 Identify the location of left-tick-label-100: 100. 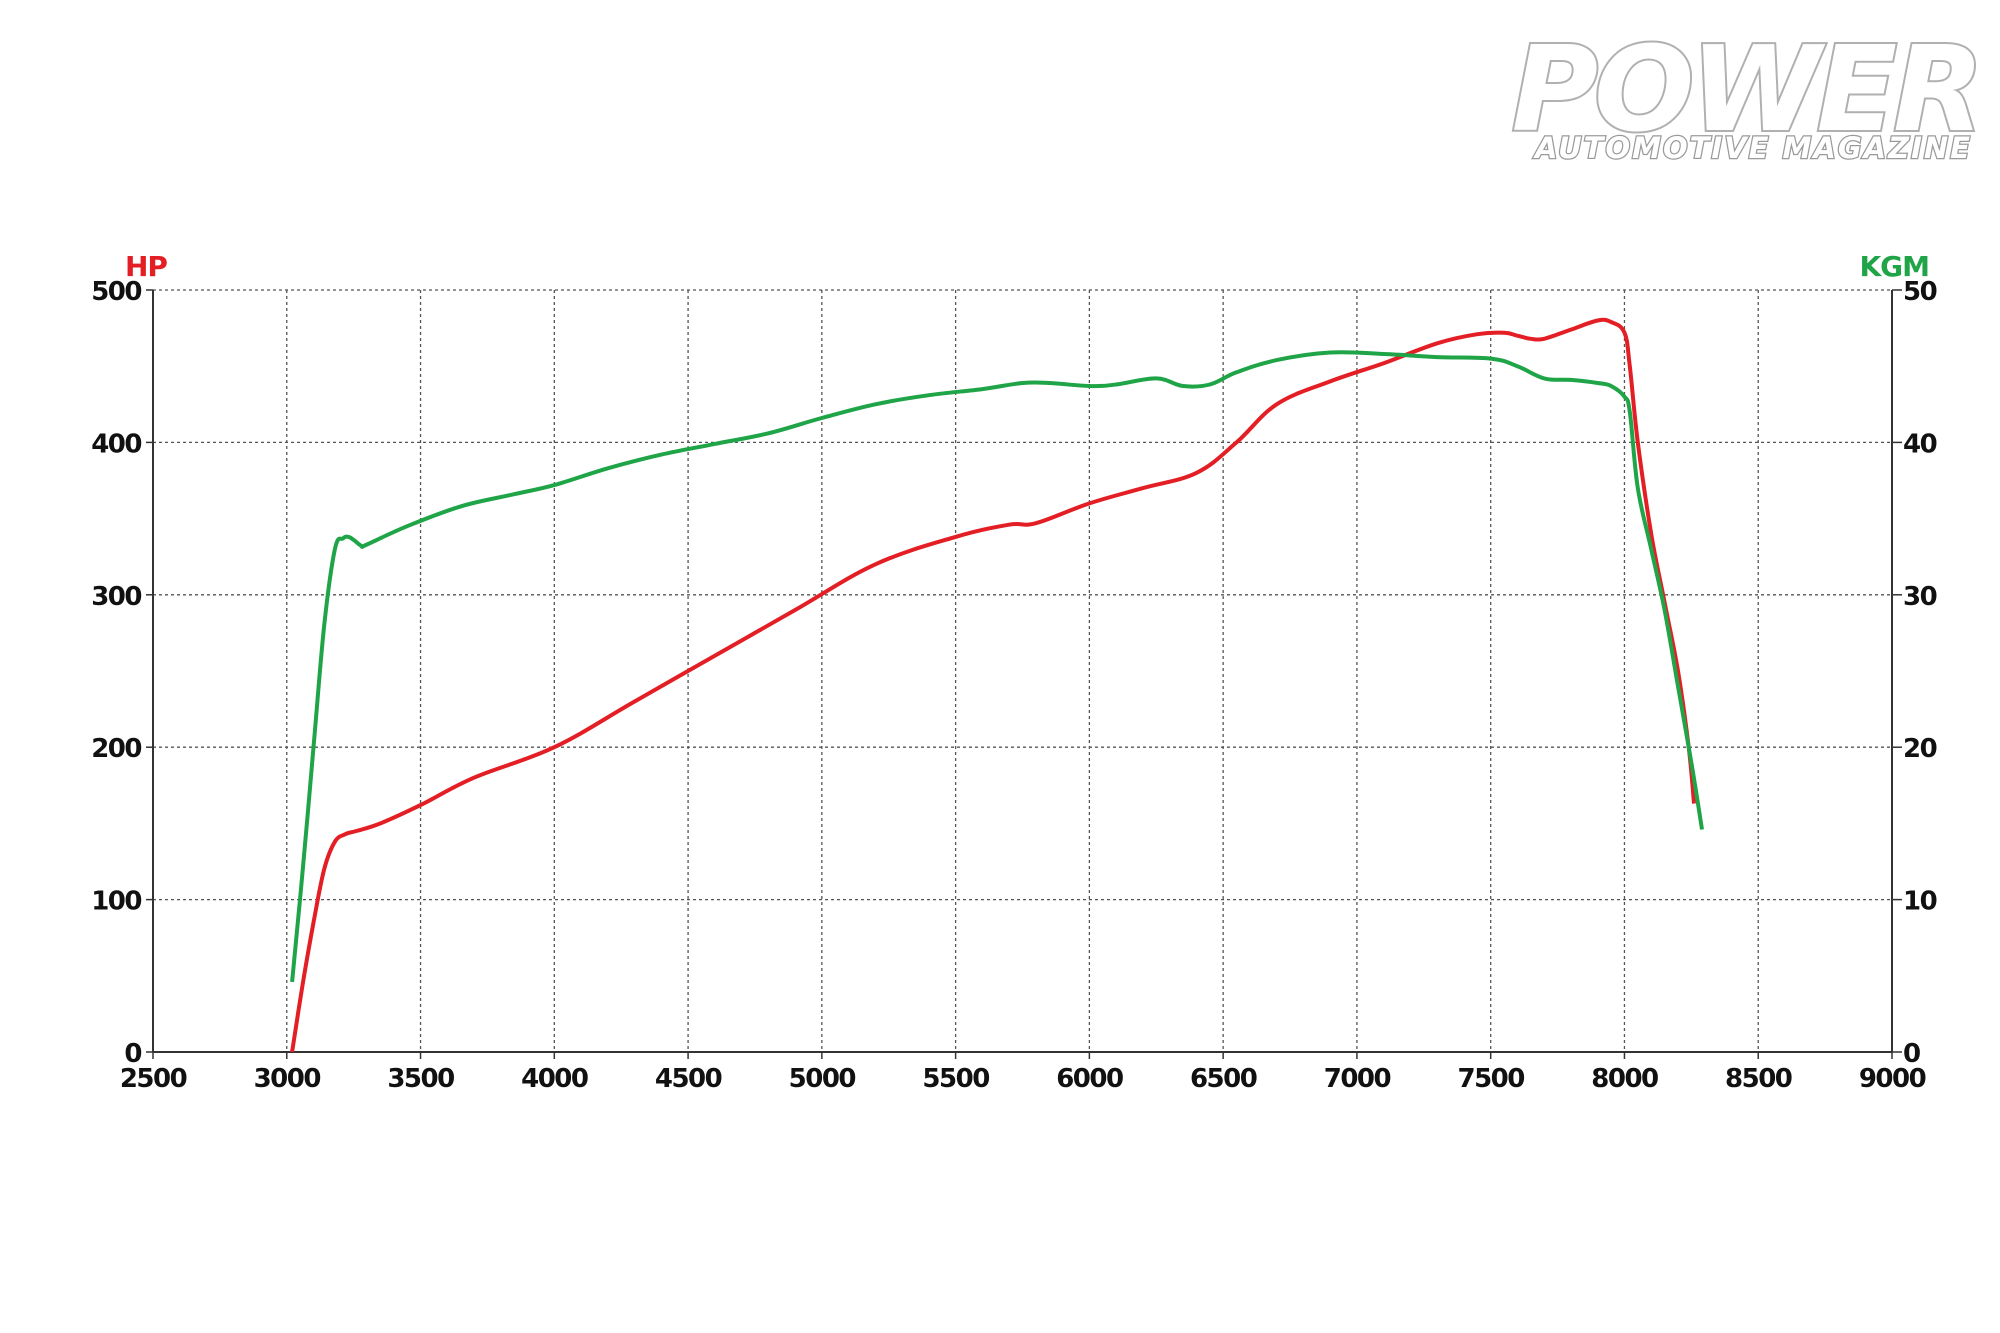
(116, 902).